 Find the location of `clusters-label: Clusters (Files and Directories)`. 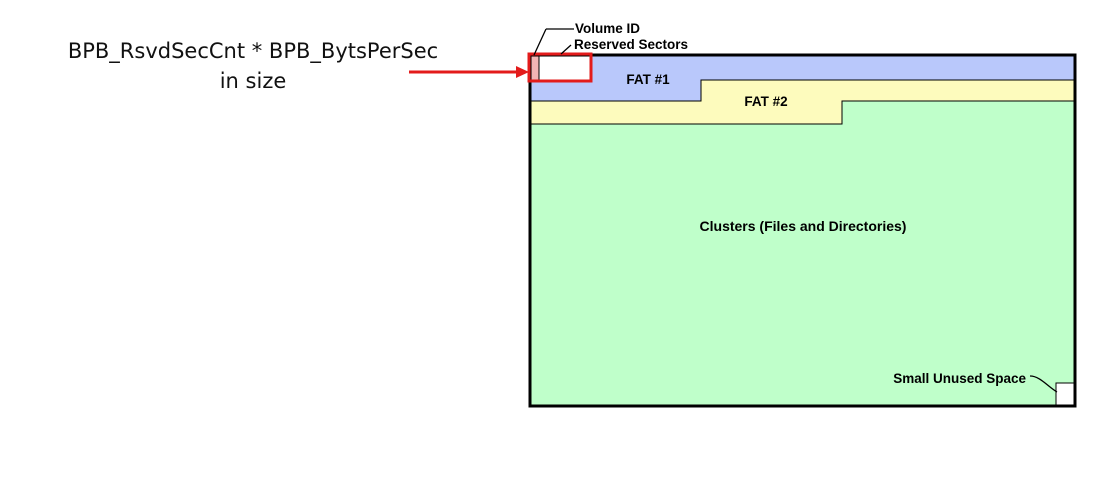

clusters-label: Clusters (Files and Directories) is located at coordinates (803, 226).